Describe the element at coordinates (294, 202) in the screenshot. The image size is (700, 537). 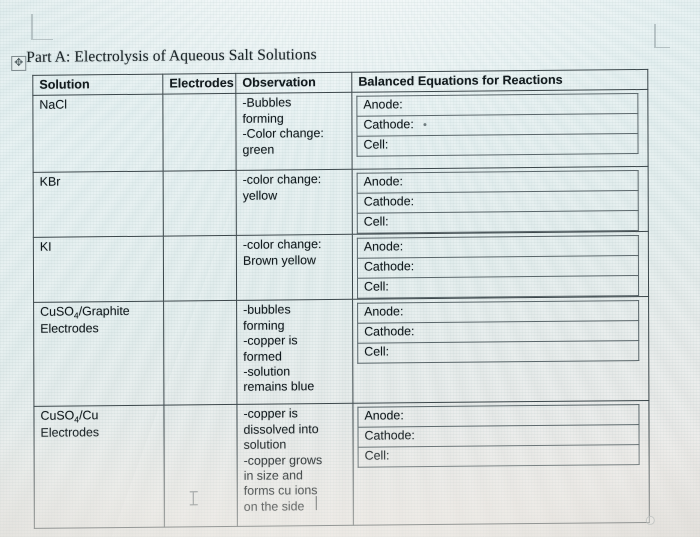
I see `cell-observation: -color change: yellow` at that location.